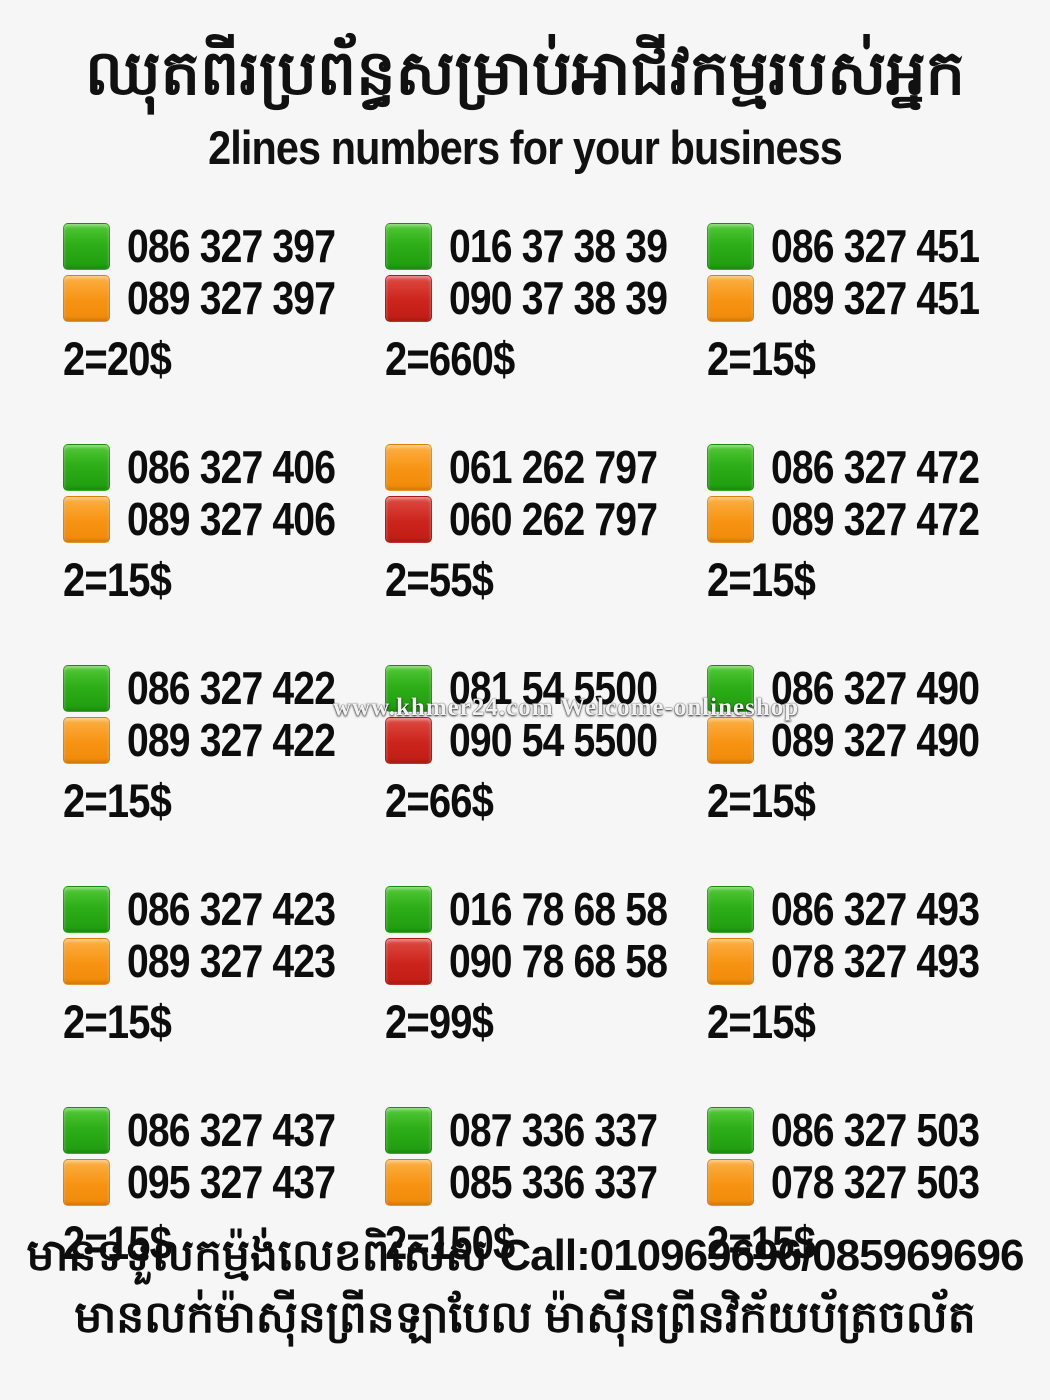  I want to click on phone-number: 086 327 397, so click(231, 246).